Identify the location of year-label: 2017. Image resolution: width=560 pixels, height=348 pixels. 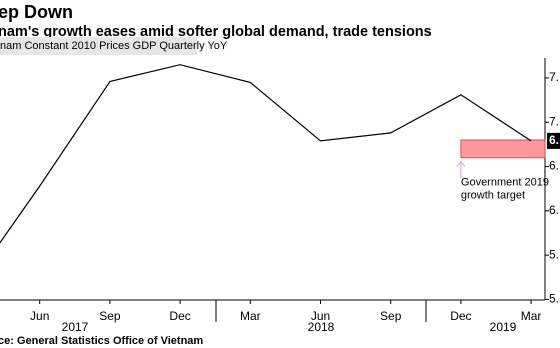
(75, 327).